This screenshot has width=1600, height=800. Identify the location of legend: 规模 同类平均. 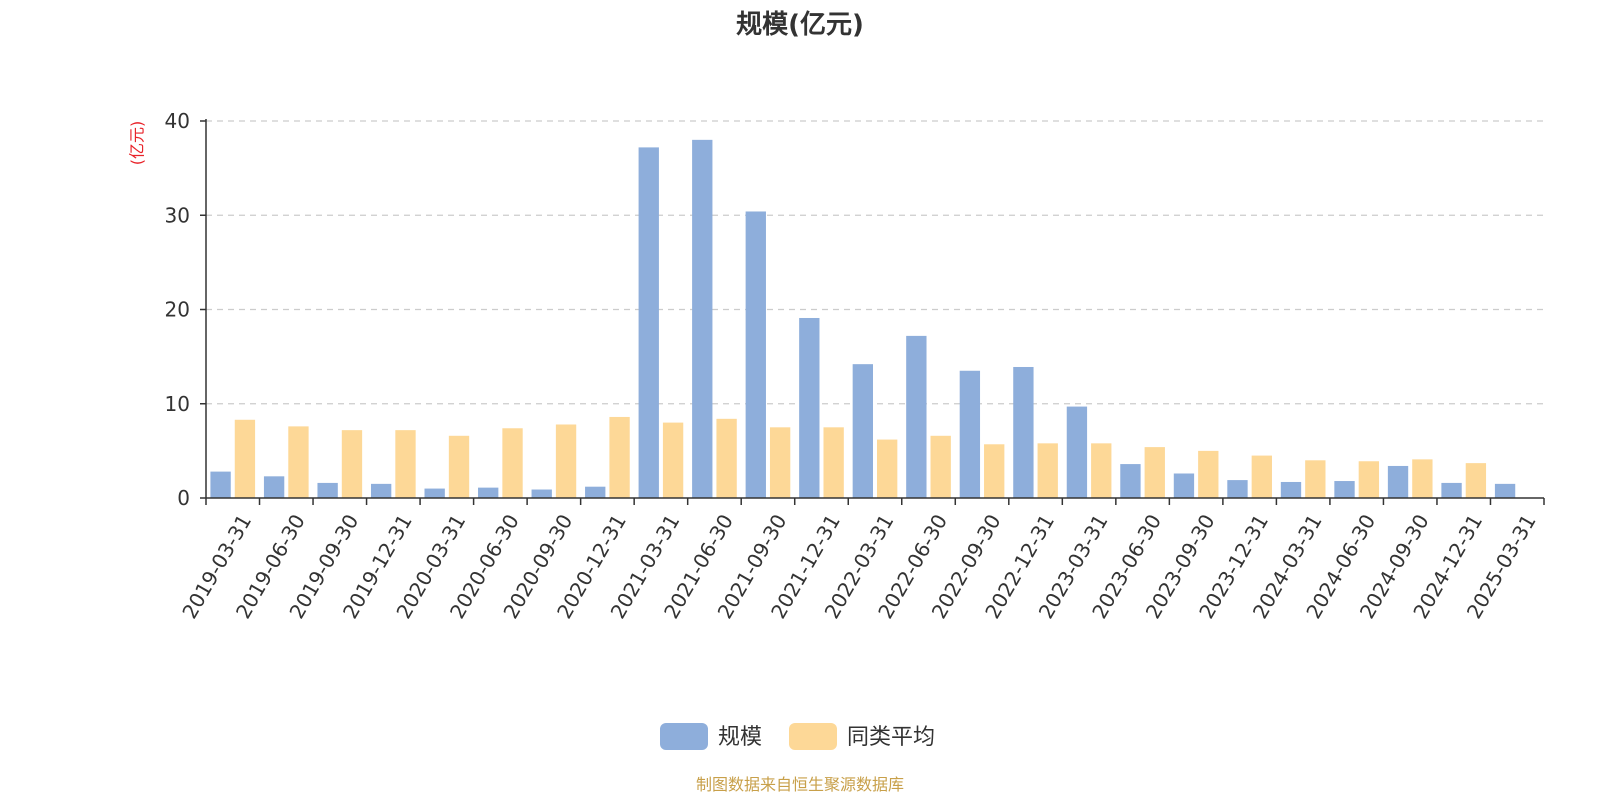
(797, 736).